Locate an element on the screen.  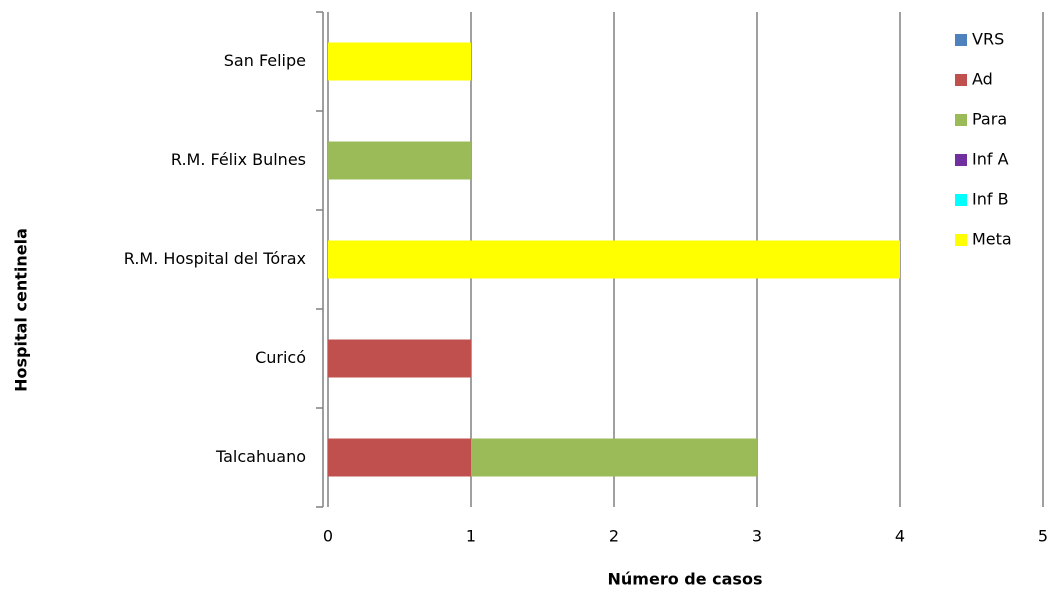
legend-label: Inf A is located at coordinates (990, 159).